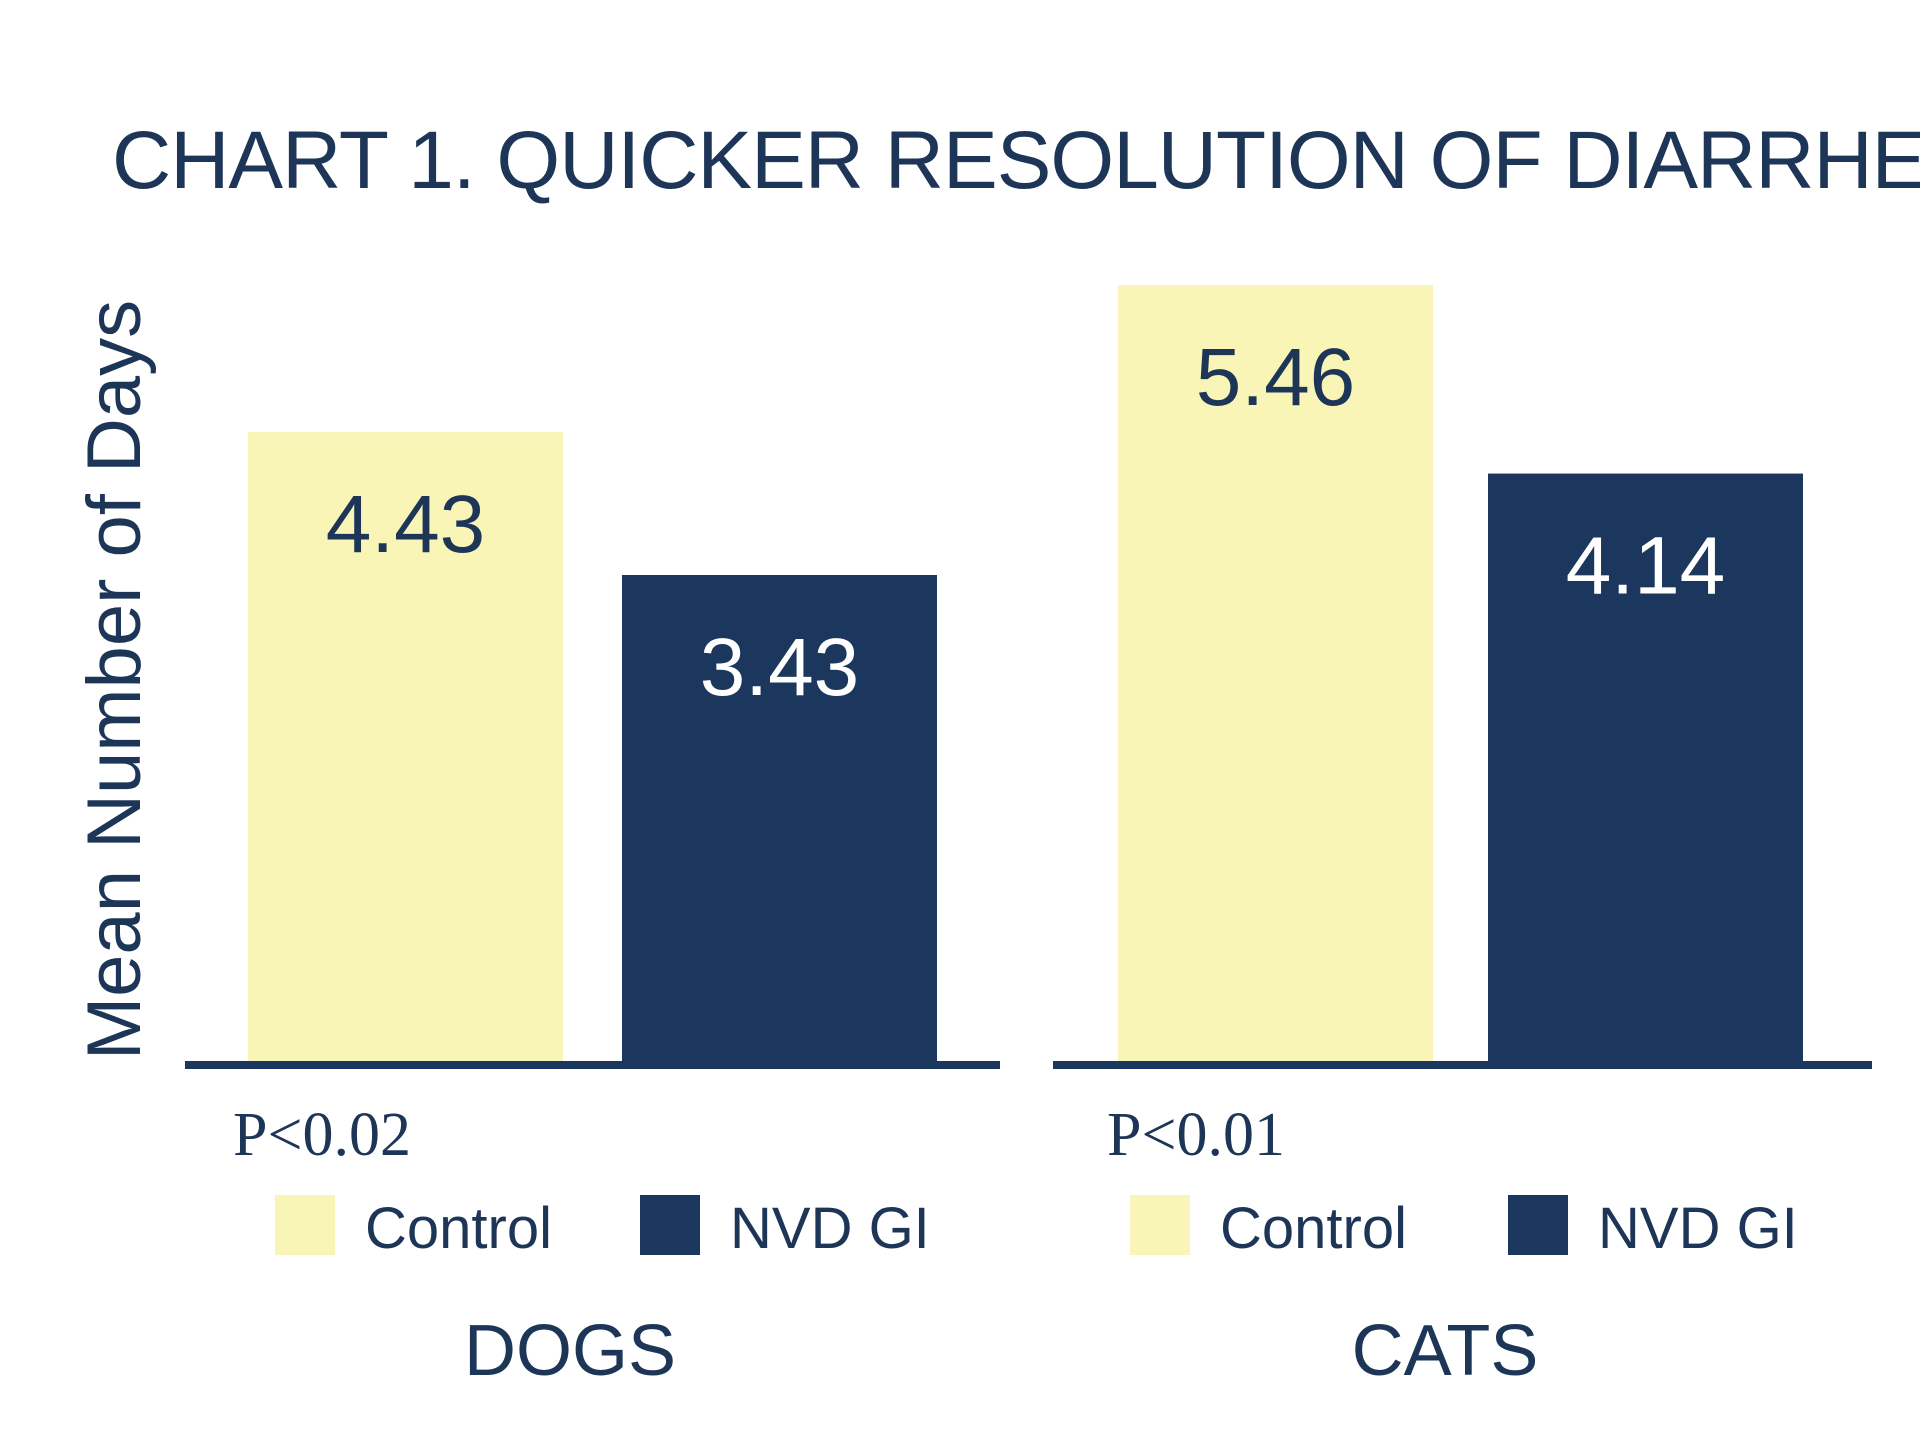 The image size is (1920, 1440). Describe the element at coordinates (1645, 769) in the screenshot. I see `bar-cats-nvd-gi` at that location.